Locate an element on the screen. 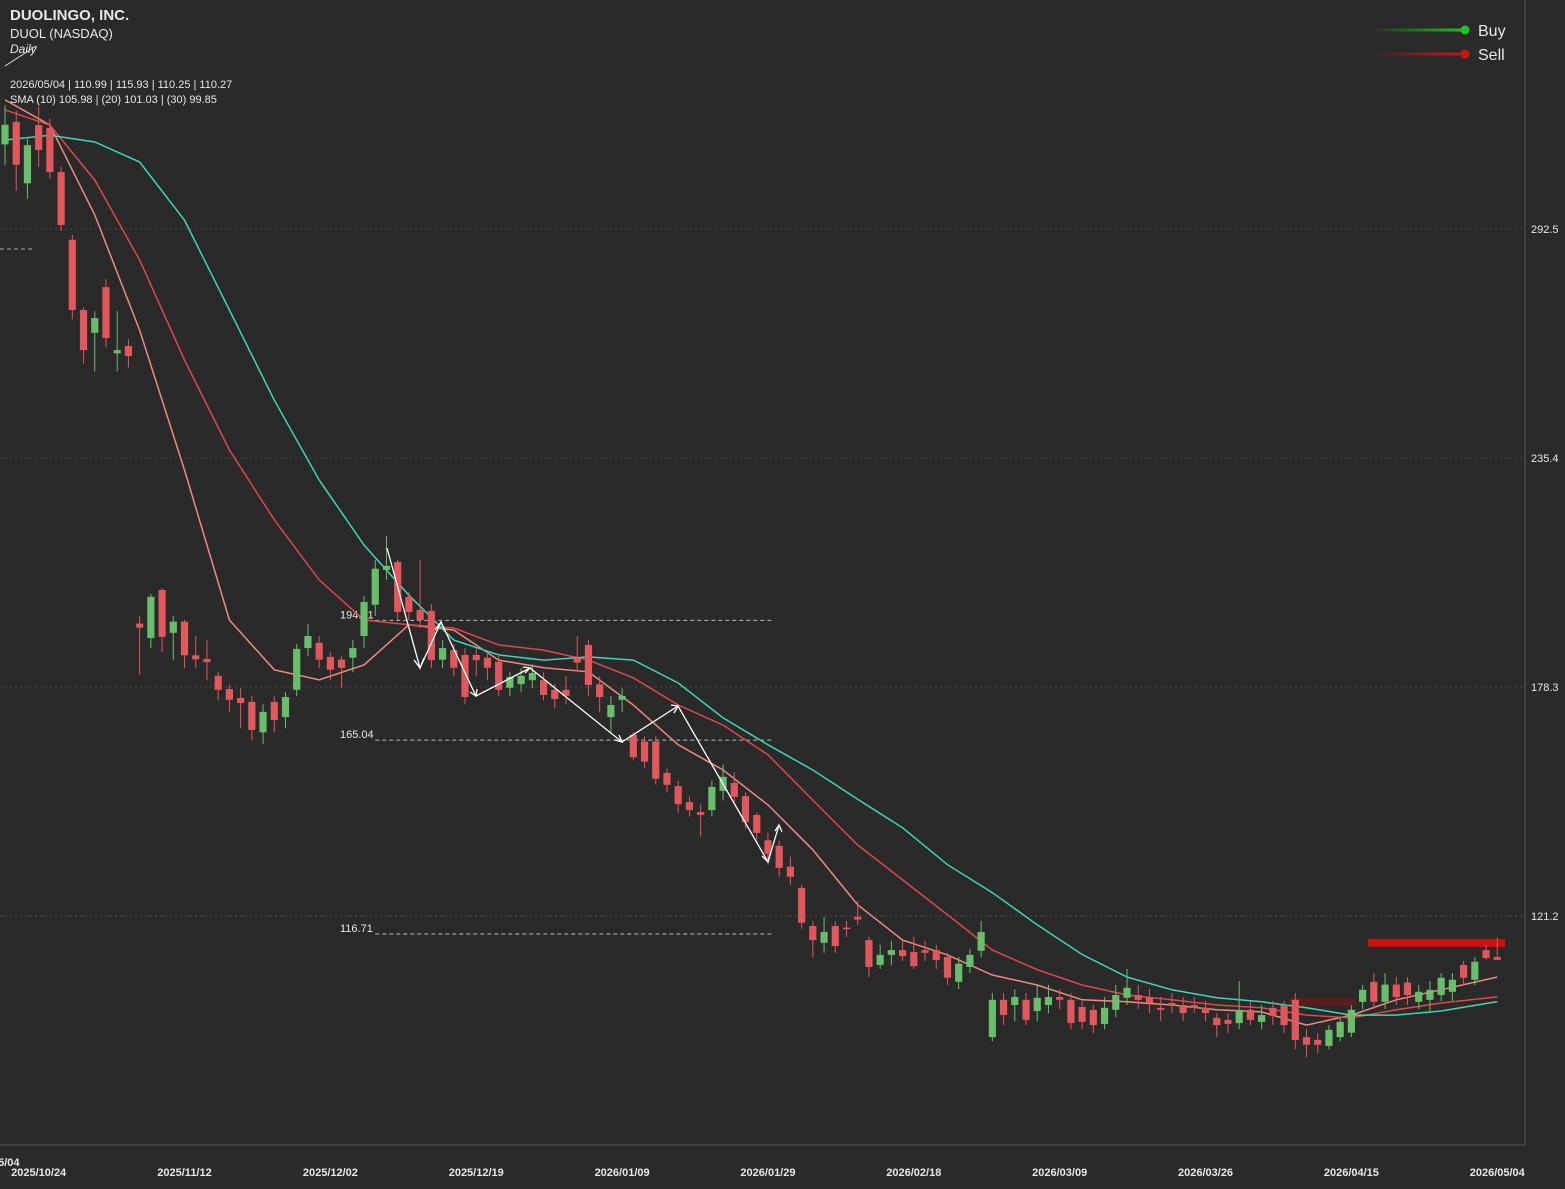  x-tick-label: 2026/02/18 is located at coordinates (913, 1173).